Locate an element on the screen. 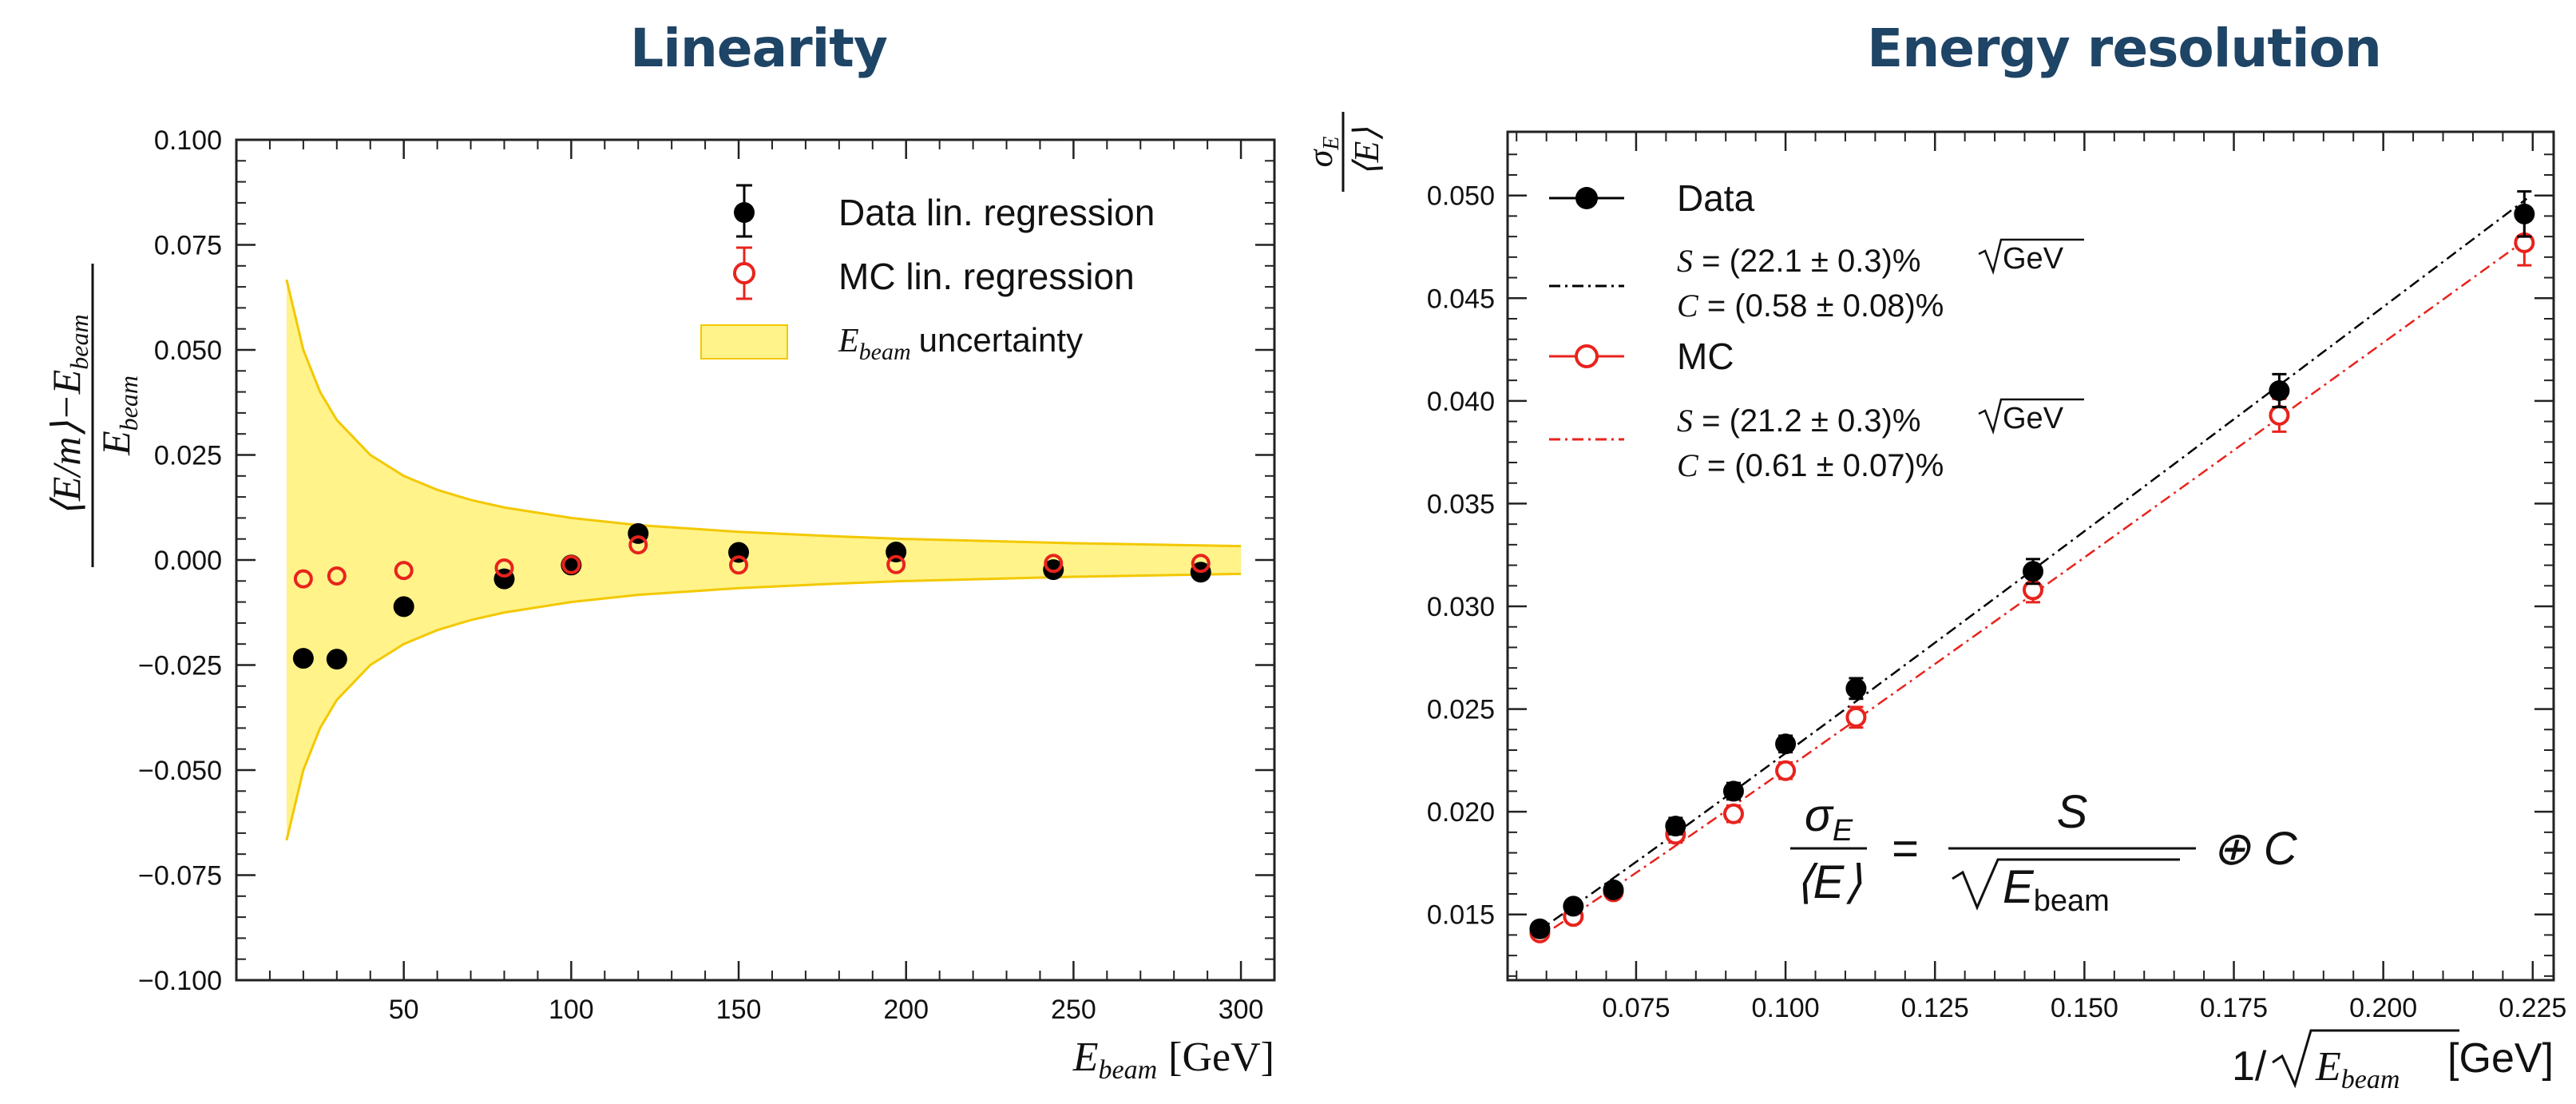 The width and height of the screenshot is (2576, 1104). xlabel-symbol: E is located at coordinates (1085, 1057).